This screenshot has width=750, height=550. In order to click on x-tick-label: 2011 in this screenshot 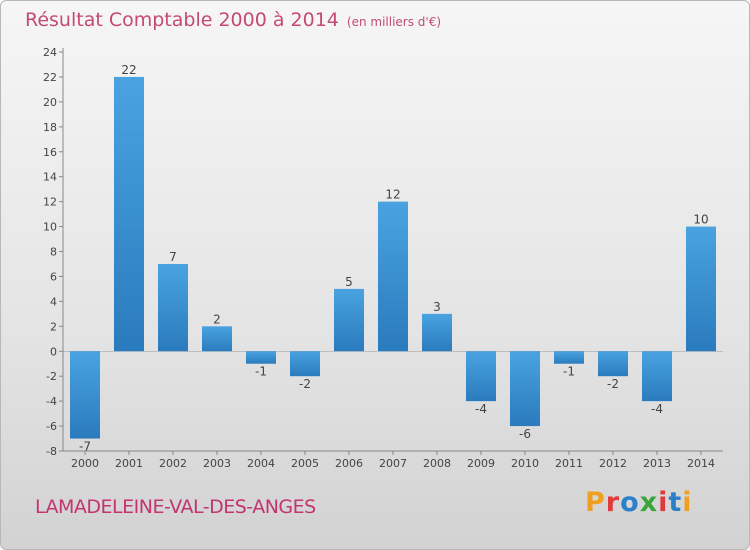, I will do `click(569, 463)`.